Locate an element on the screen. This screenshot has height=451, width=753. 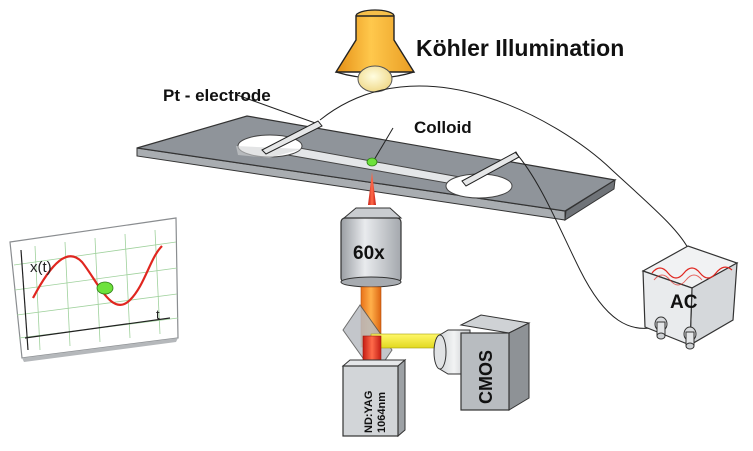
plot-x-label: t is located at coordinates (158, 314).